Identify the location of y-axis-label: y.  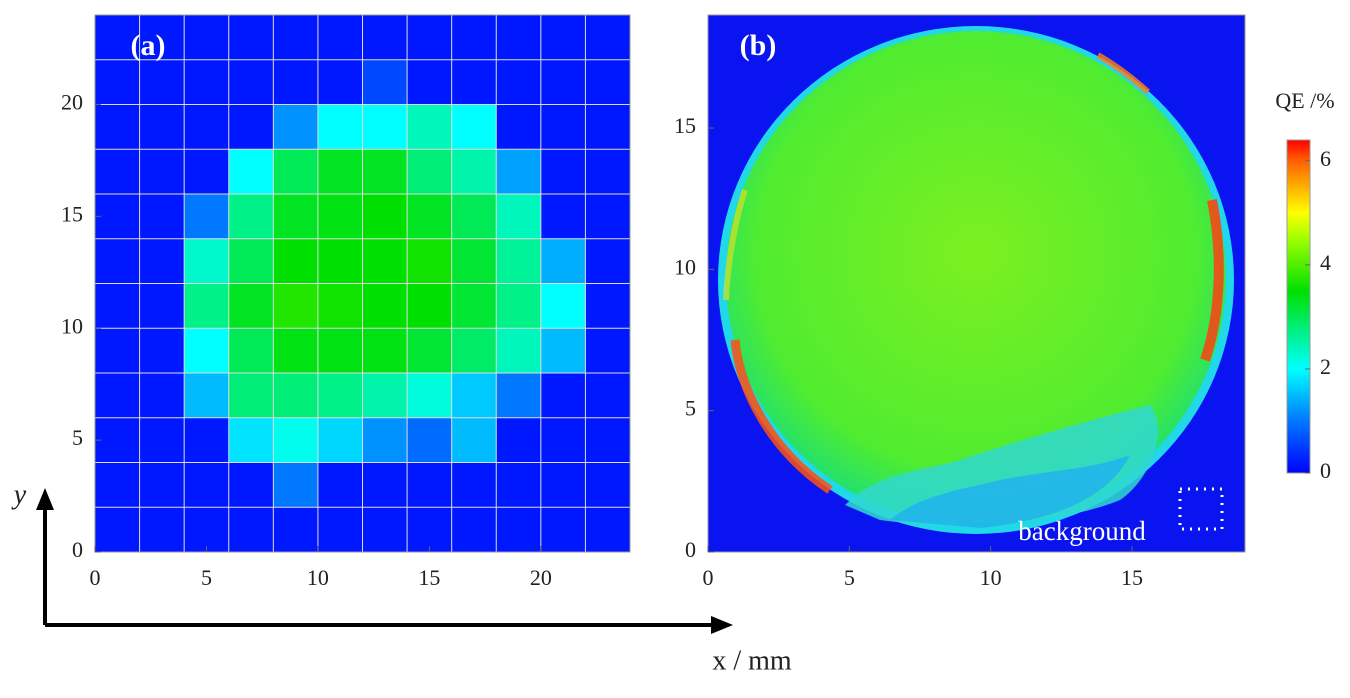
(19, 494).